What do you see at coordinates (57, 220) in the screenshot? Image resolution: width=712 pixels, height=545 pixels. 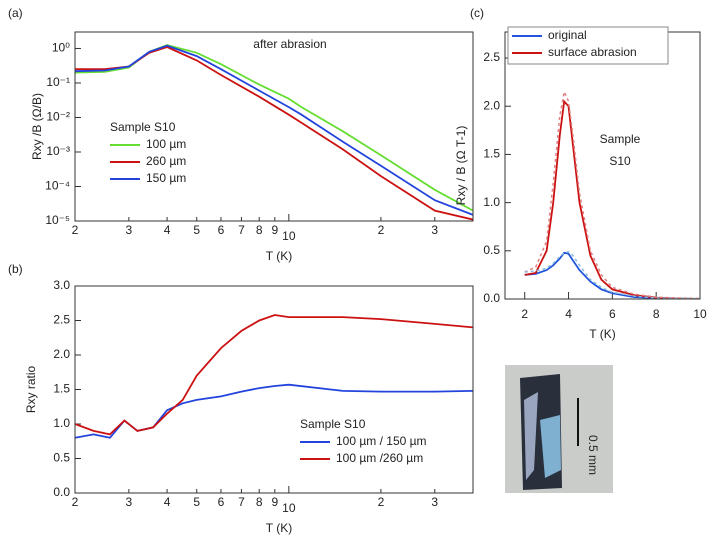 I see `y-tick-label: 10⁻⁵` at bounding box center [57, 220].